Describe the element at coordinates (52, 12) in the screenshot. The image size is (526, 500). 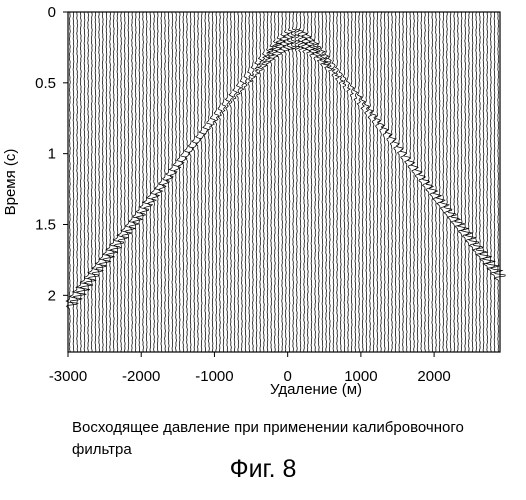
I see `y-tick-label: 0` at that location.